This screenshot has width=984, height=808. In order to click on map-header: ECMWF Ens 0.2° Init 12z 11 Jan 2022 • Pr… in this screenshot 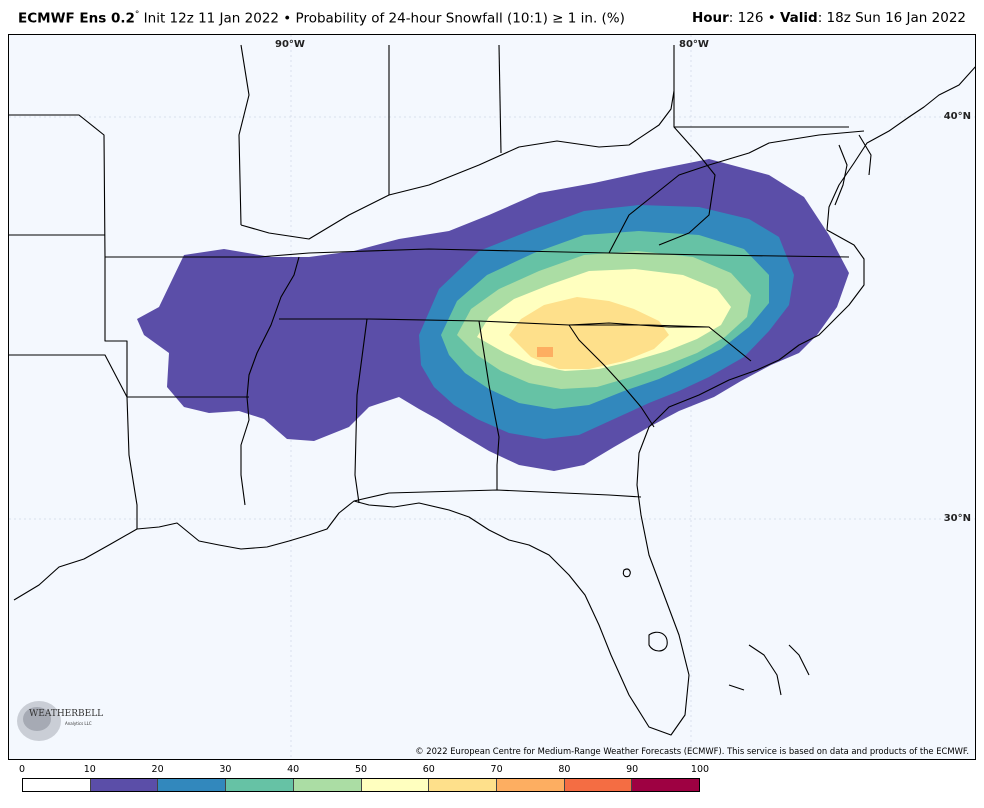, I will do `click(492, 21)`.